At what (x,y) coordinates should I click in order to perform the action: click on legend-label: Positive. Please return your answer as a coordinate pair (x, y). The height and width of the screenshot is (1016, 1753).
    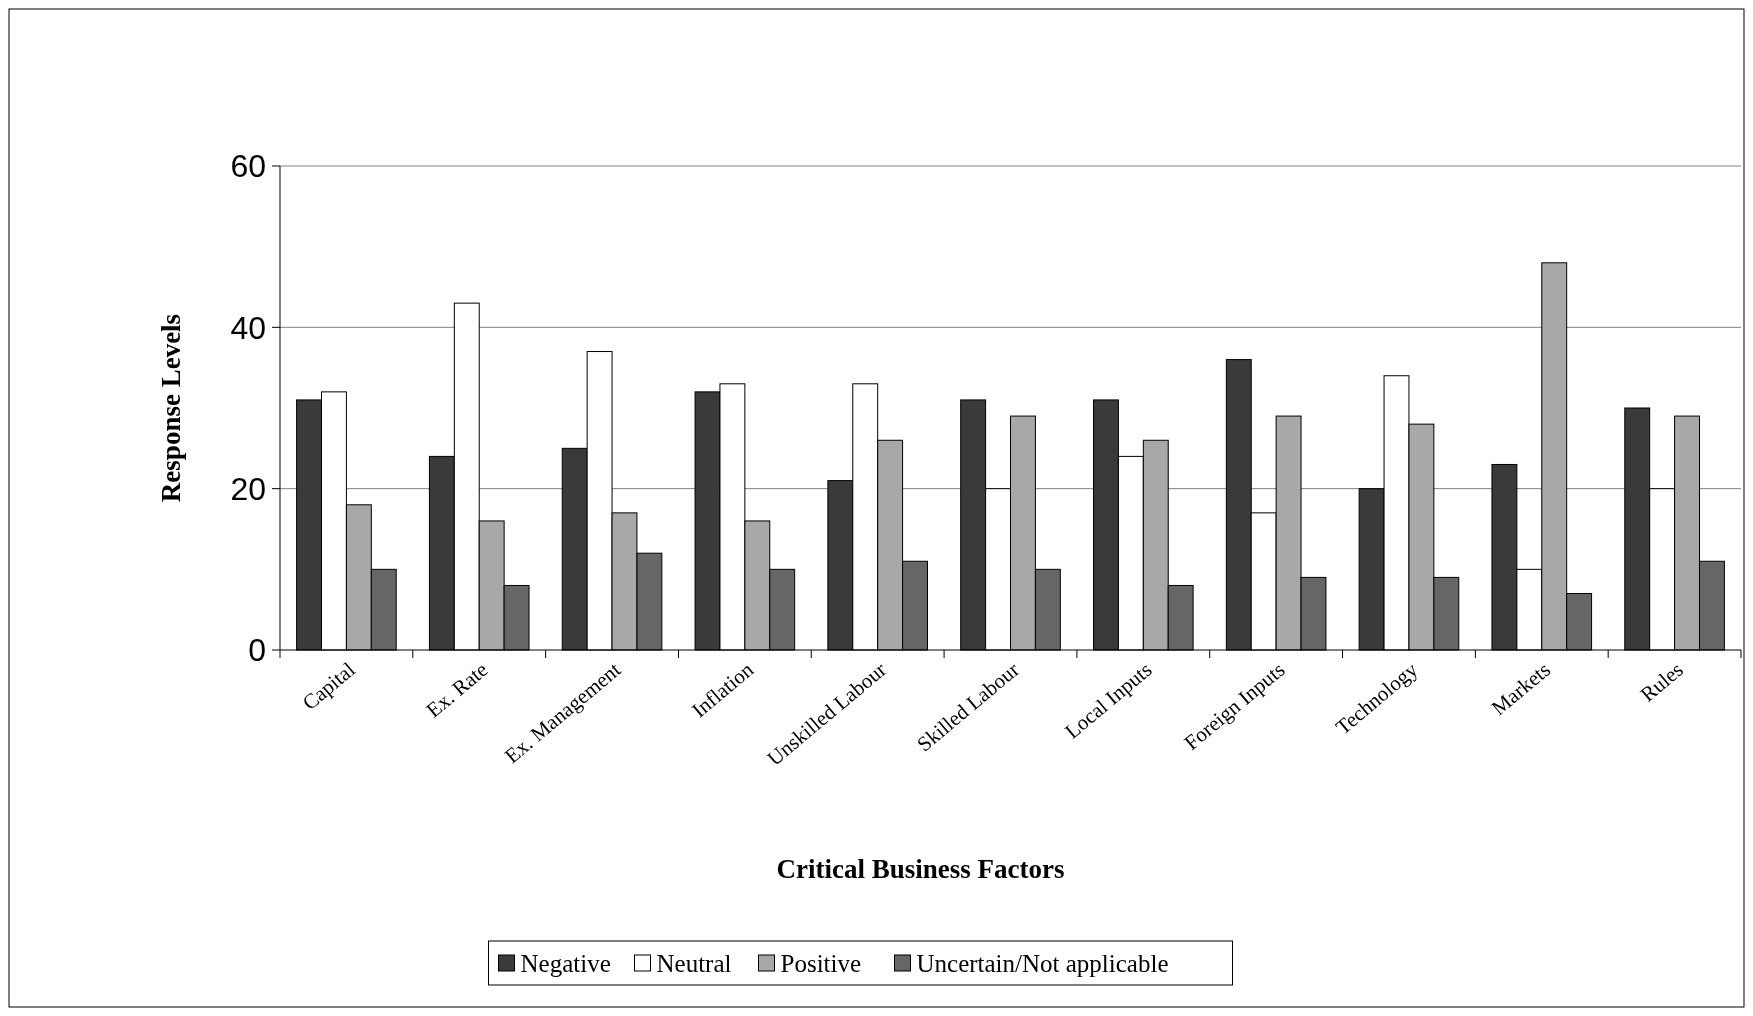
    Looking at the image, I should click on (821, 963).